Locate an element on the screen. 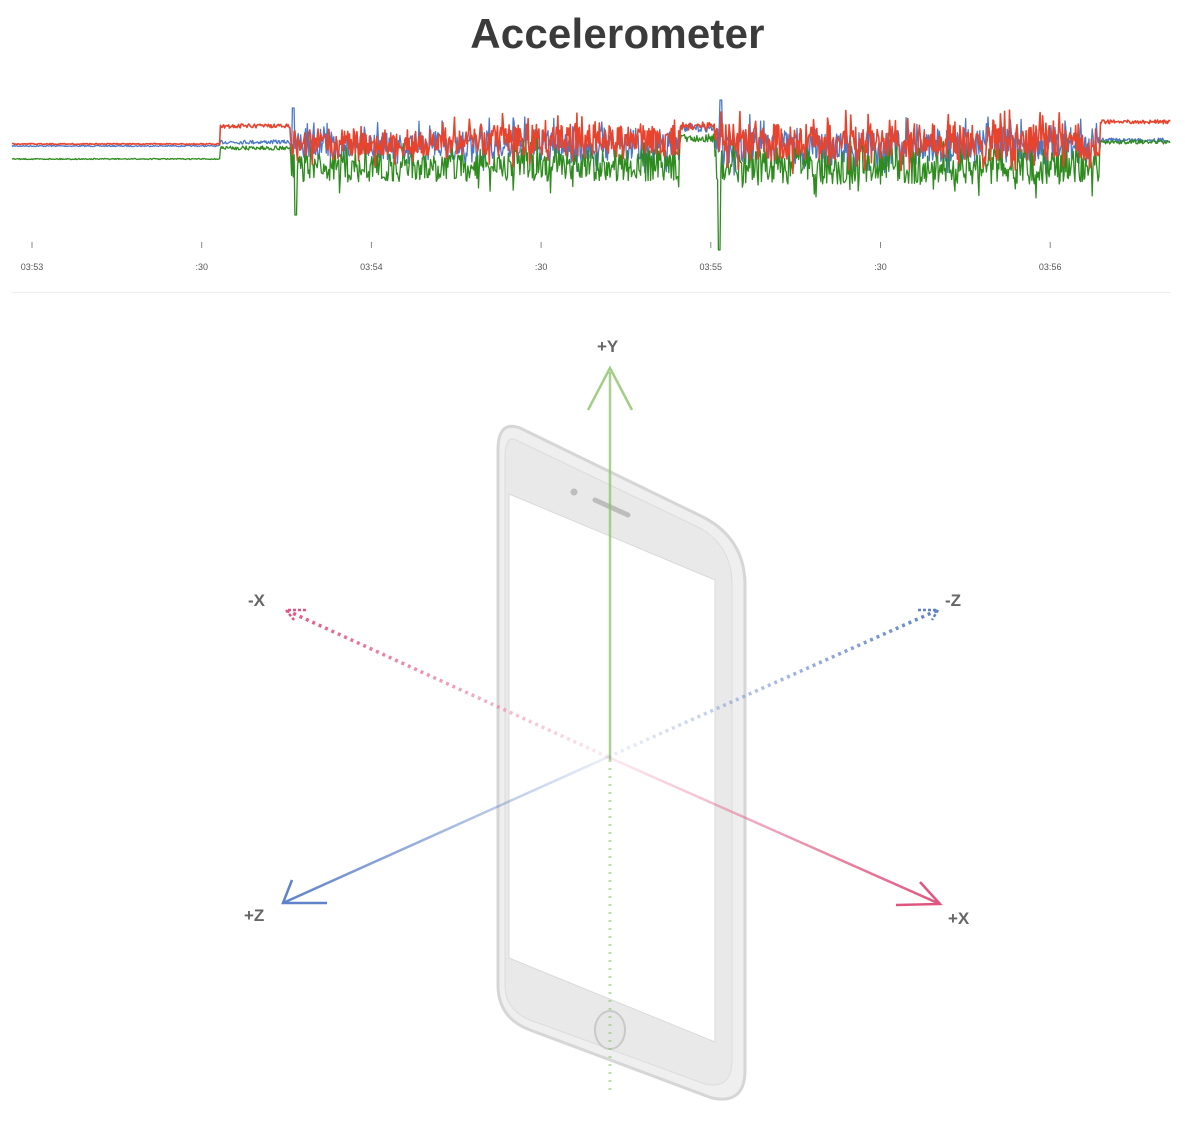 Image resolution: width=1185 pixels, height=1122 pixels. x-axis-arrow is located at coordinates (613, 757).